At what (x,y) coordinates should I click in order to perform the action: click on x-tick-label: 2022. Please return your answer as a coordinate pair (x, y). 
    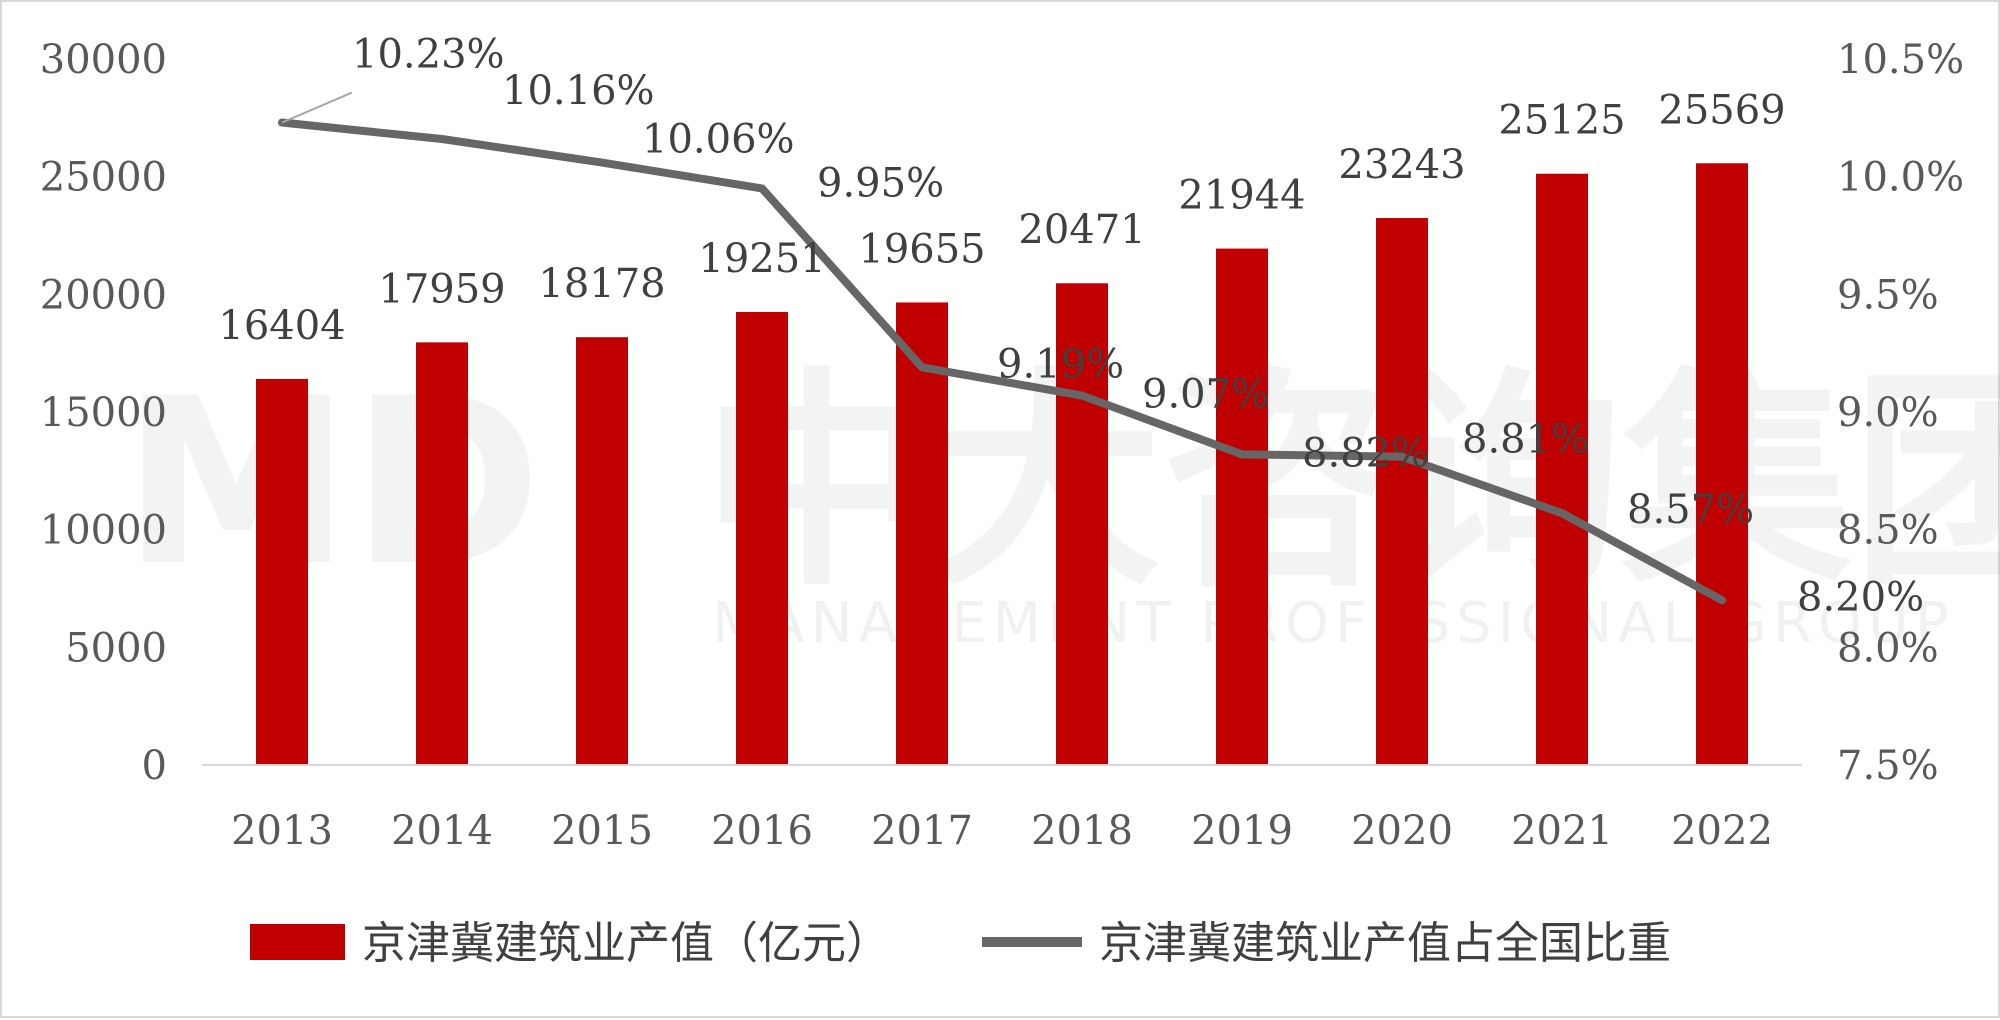
    Looking at the image, I should click on (1722, 831).